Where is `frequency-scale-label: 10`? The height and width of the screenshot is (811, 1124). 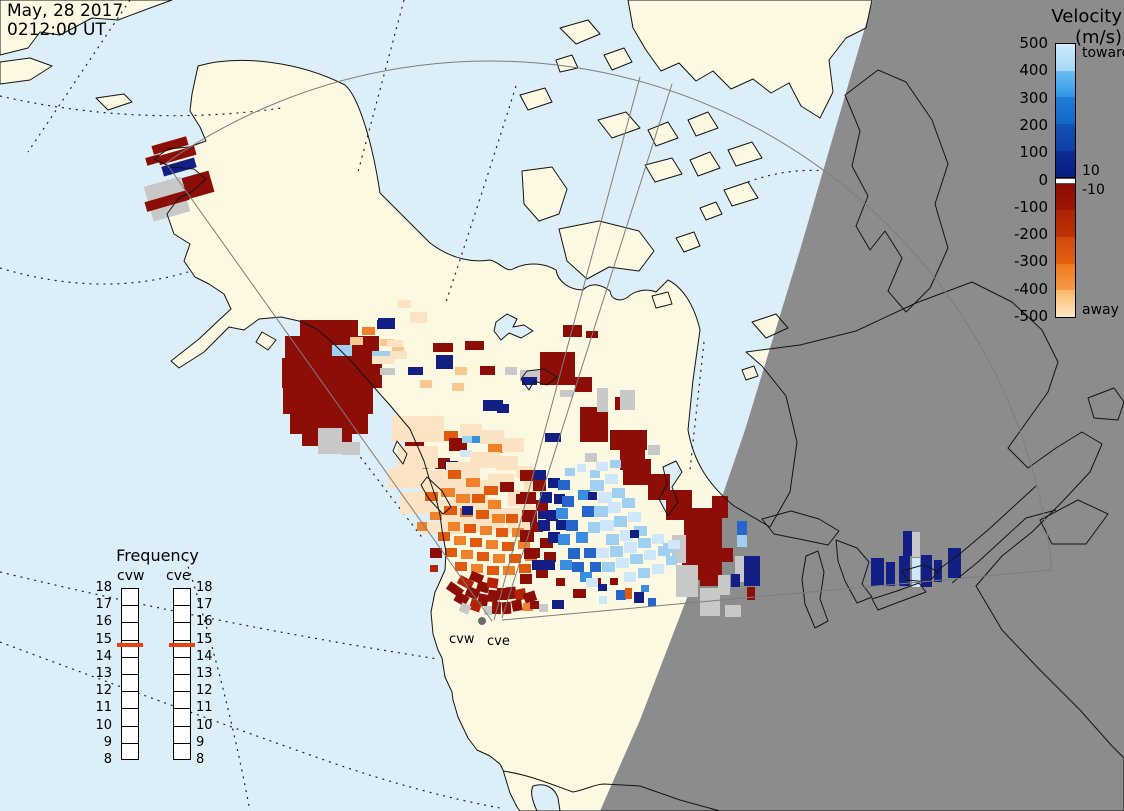 frequency-scale-label: 10 is located at coordinates (103, 725).